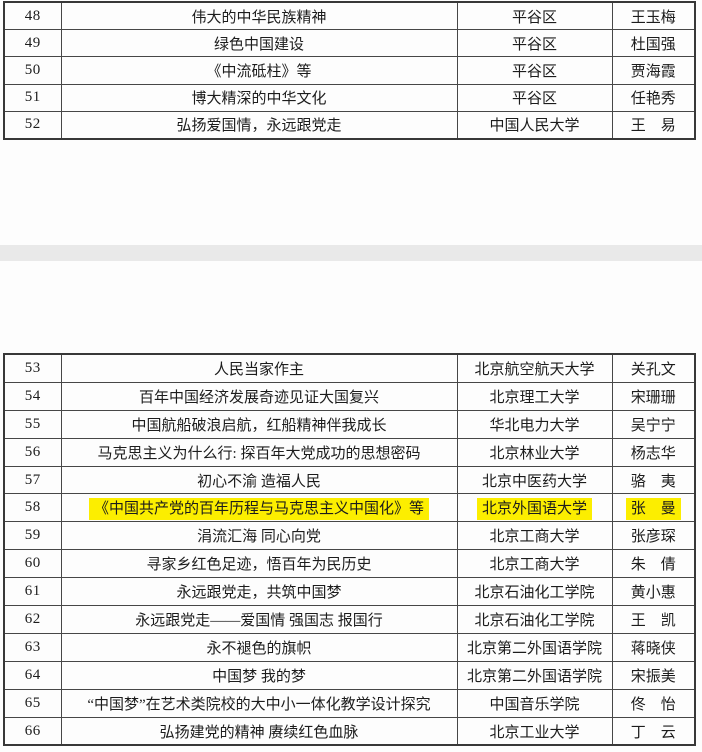 The image size is (702, 752). I want to click on table-row: 54 百年中国经济发展奇迹见证大国复兴 北京理工大学 宋珊珊, so click(349, 396).